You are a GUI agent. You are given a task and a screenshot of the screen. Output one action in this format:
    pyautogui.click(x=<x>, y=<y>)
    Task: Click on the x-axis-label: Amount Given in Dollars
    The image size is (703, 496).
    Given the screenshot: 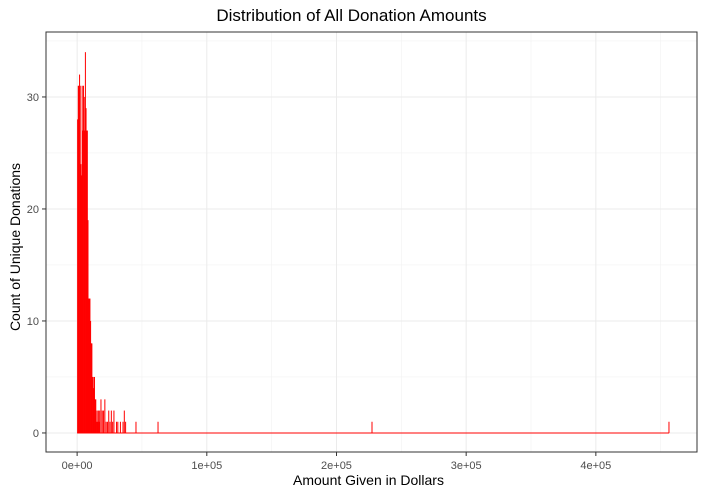 What is the action you would take?
    pyautogui.click(x=368, y=480)
    